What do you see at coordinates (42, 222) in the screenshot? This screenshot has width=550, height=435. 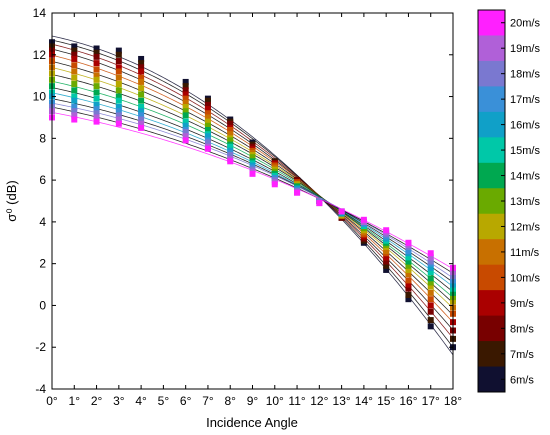 I see `y-tick-label: 4` at bounding box center [42, 222].